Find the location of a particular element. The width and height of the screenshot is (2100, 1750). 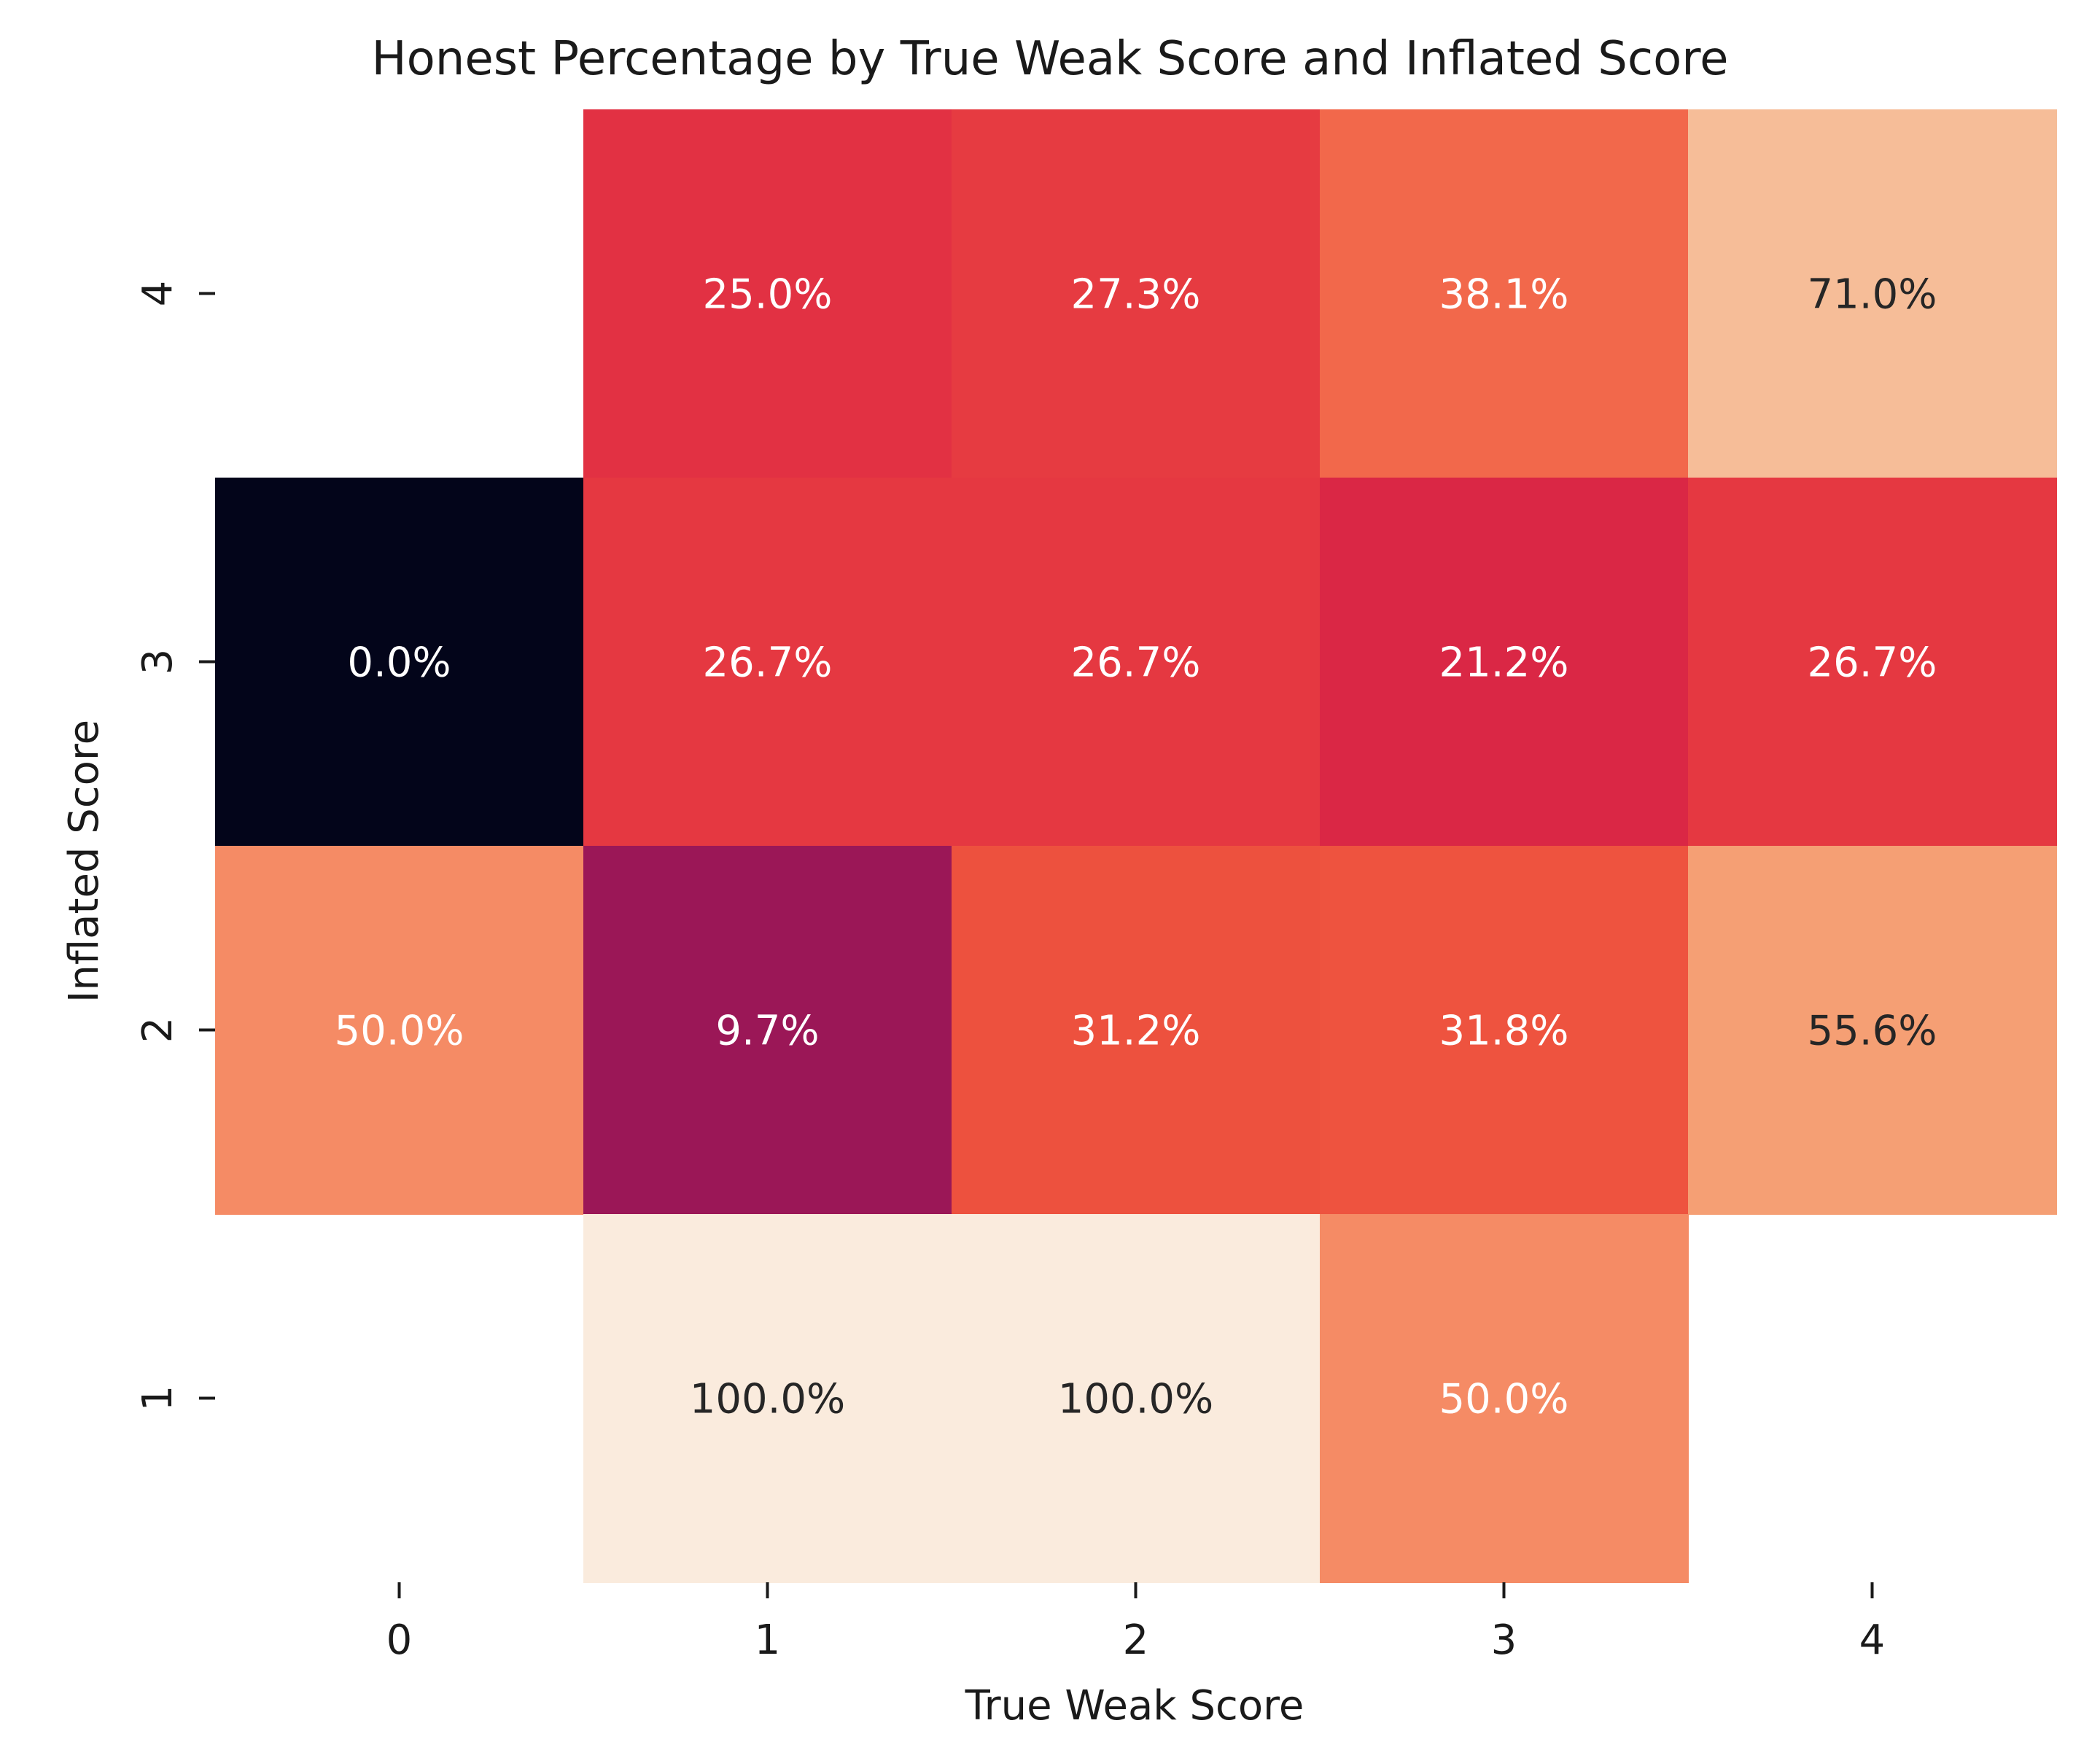

cell-r2-c3 is located at coordinates (1504, 1030).